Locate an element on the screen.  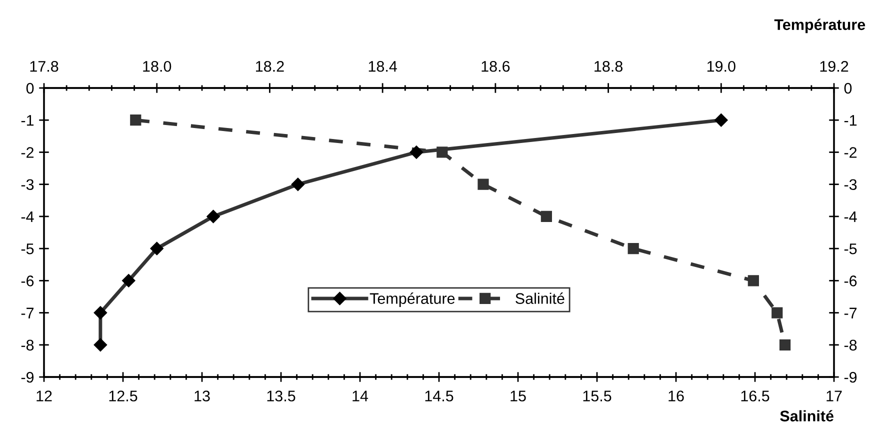
y2-tick-label: 0 is located at coordinates (848, 88).